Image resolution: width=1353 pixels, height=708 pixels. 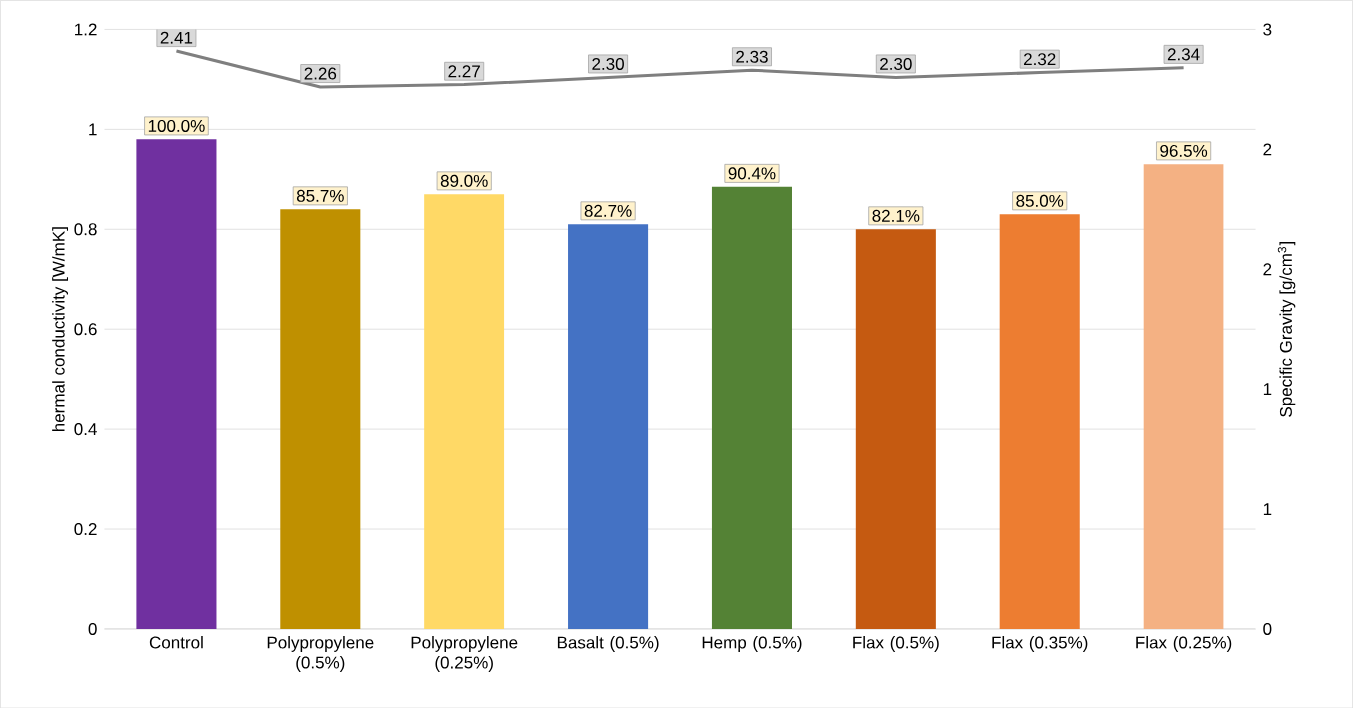 What do you see at coordinates (85, 229) in the screenshot?
I see `y-tick-label: 0.8` at bounding box center [85, 229].